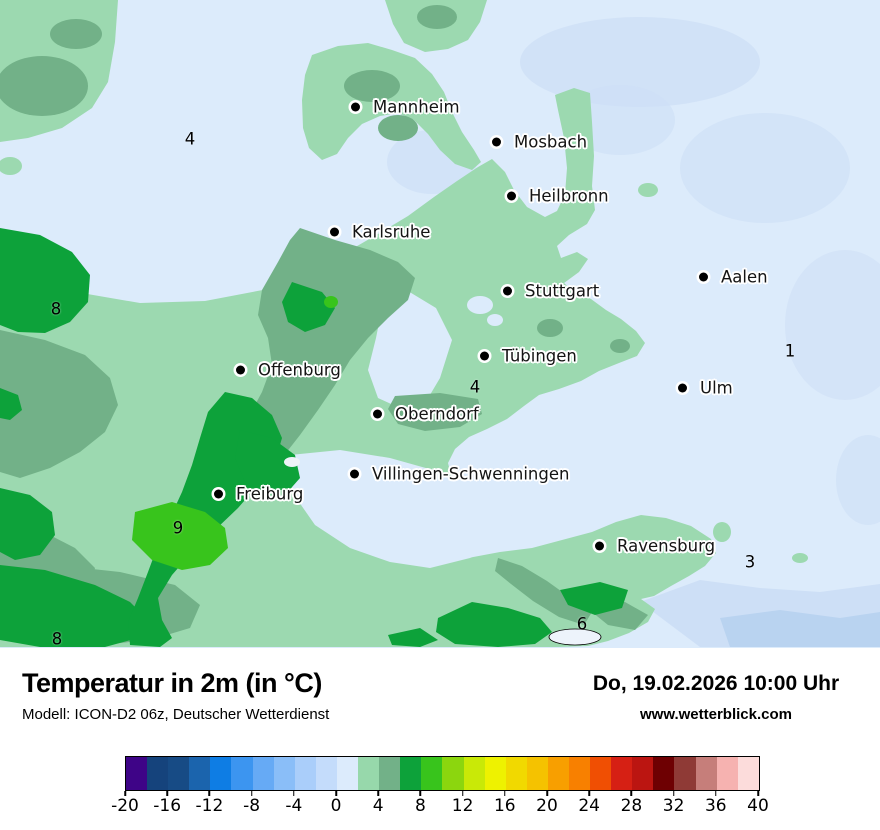 The height and width of the screenshot is (830, 880). What do you see at coordinates (288, 370) in the screenshot?
I see `city-marker: Offenburg` at bounding box center [288, 370].